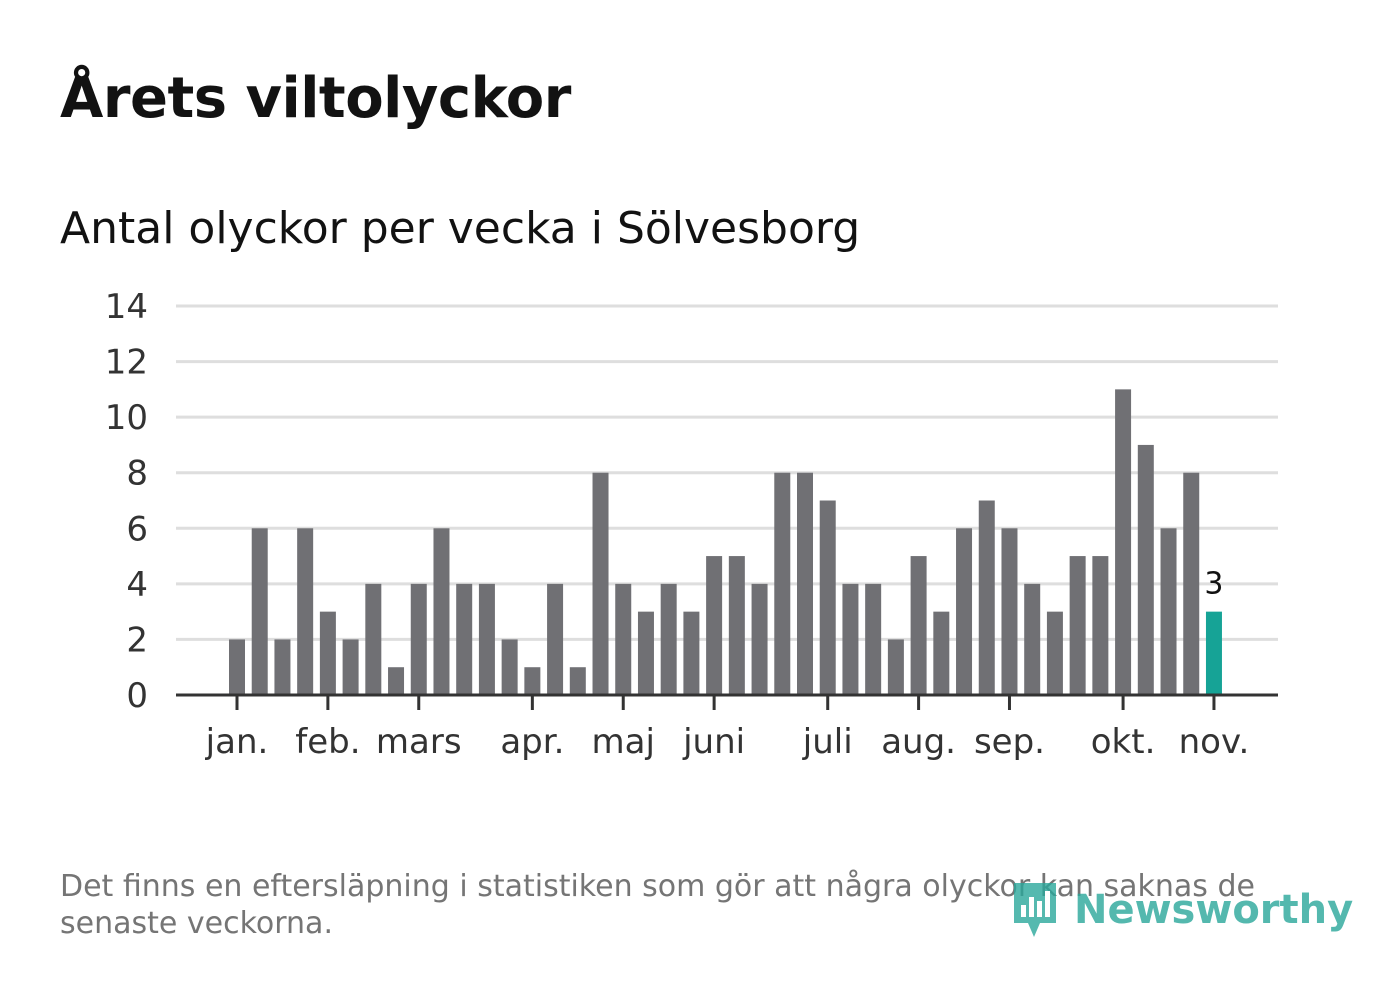  What do you see at coordinates (137, 585) in the screenshot?
I see `y-tick-label: 4` at bounding box center [137, 585].